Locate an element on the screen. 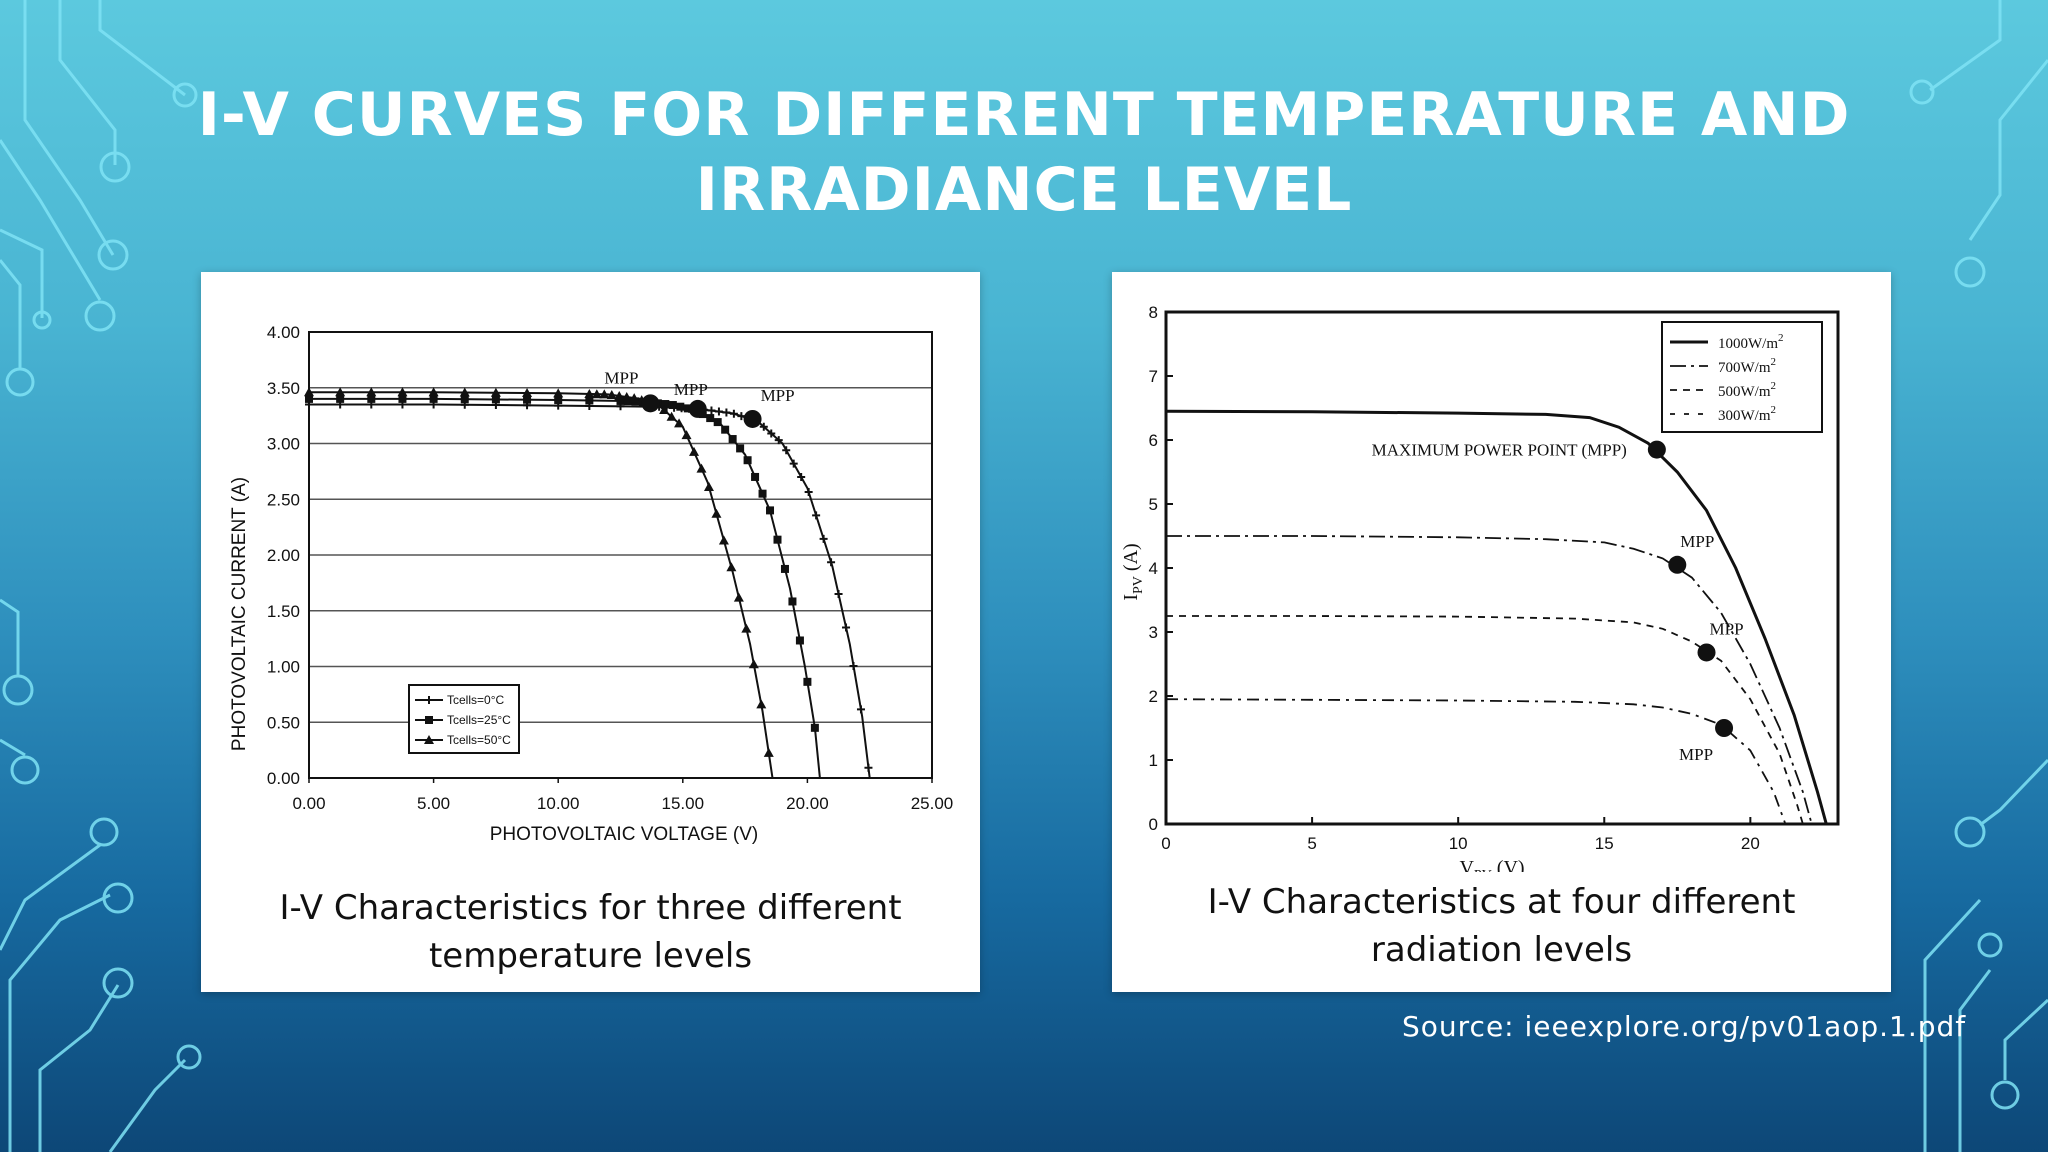  x-tick-label: 15.00 is located at coordinates (683, 803).